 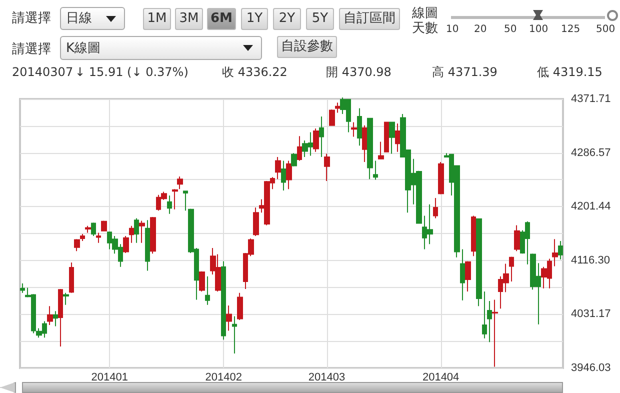 I want to click on text: 10, so click(x=452, y=30).